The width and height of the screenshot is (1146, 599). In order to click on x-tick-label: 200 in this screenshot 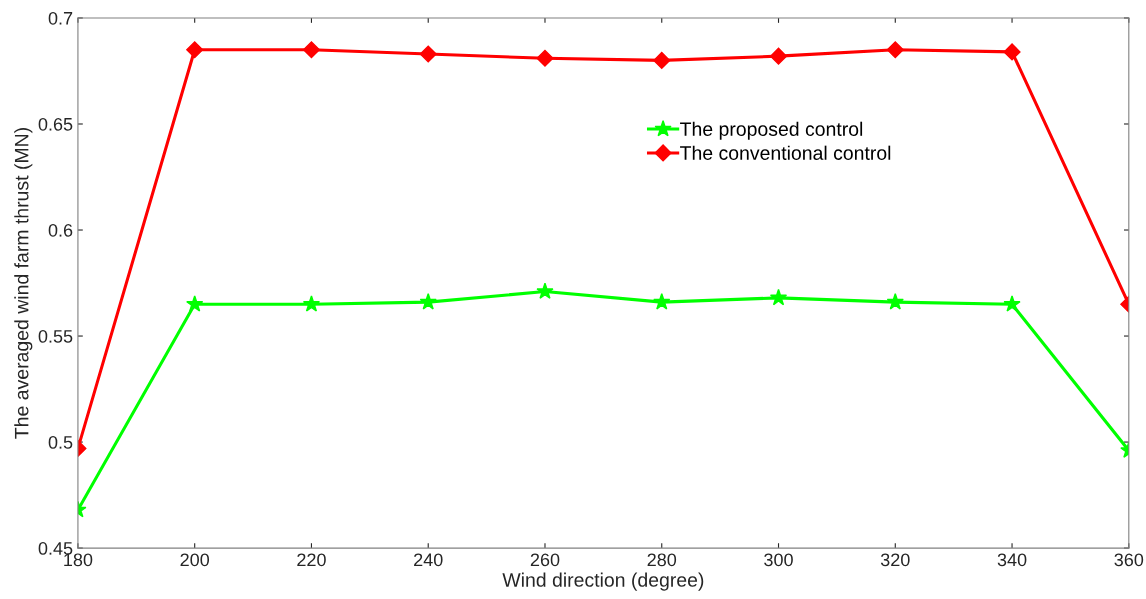, I will do `click(195, 560)`.